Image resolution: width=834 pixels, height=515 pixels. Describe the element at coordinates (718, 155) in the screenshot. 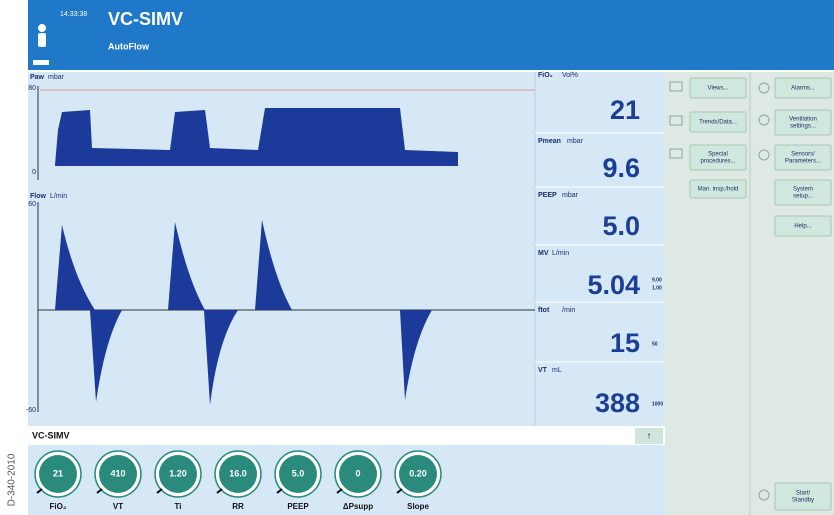

I see `button-label: Special` at that location.